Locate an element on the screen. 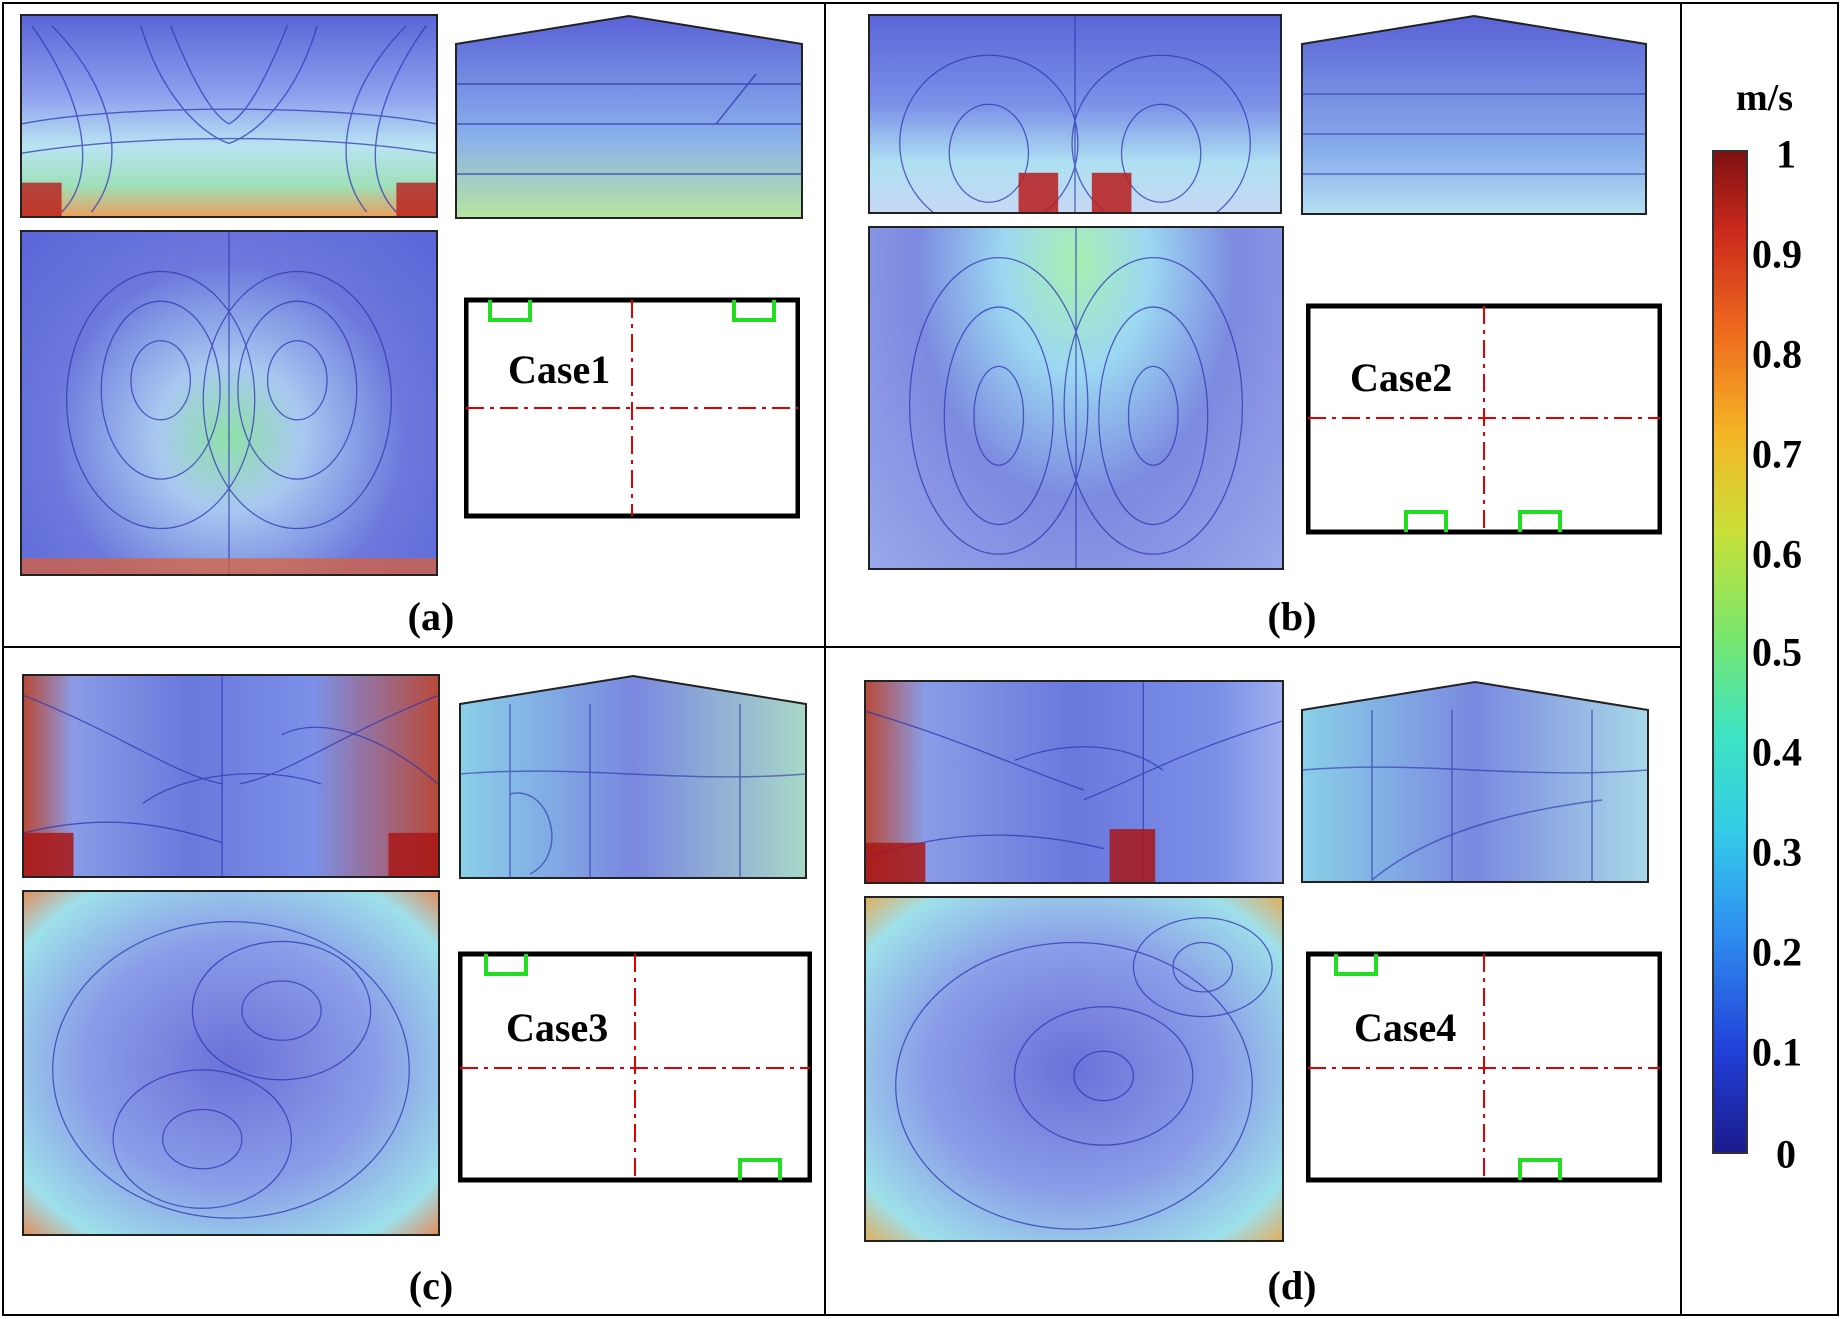 The width and height of the screenshot is (1841, 1319). streamline-plan-view-c is located at coordinates (231, 1063).